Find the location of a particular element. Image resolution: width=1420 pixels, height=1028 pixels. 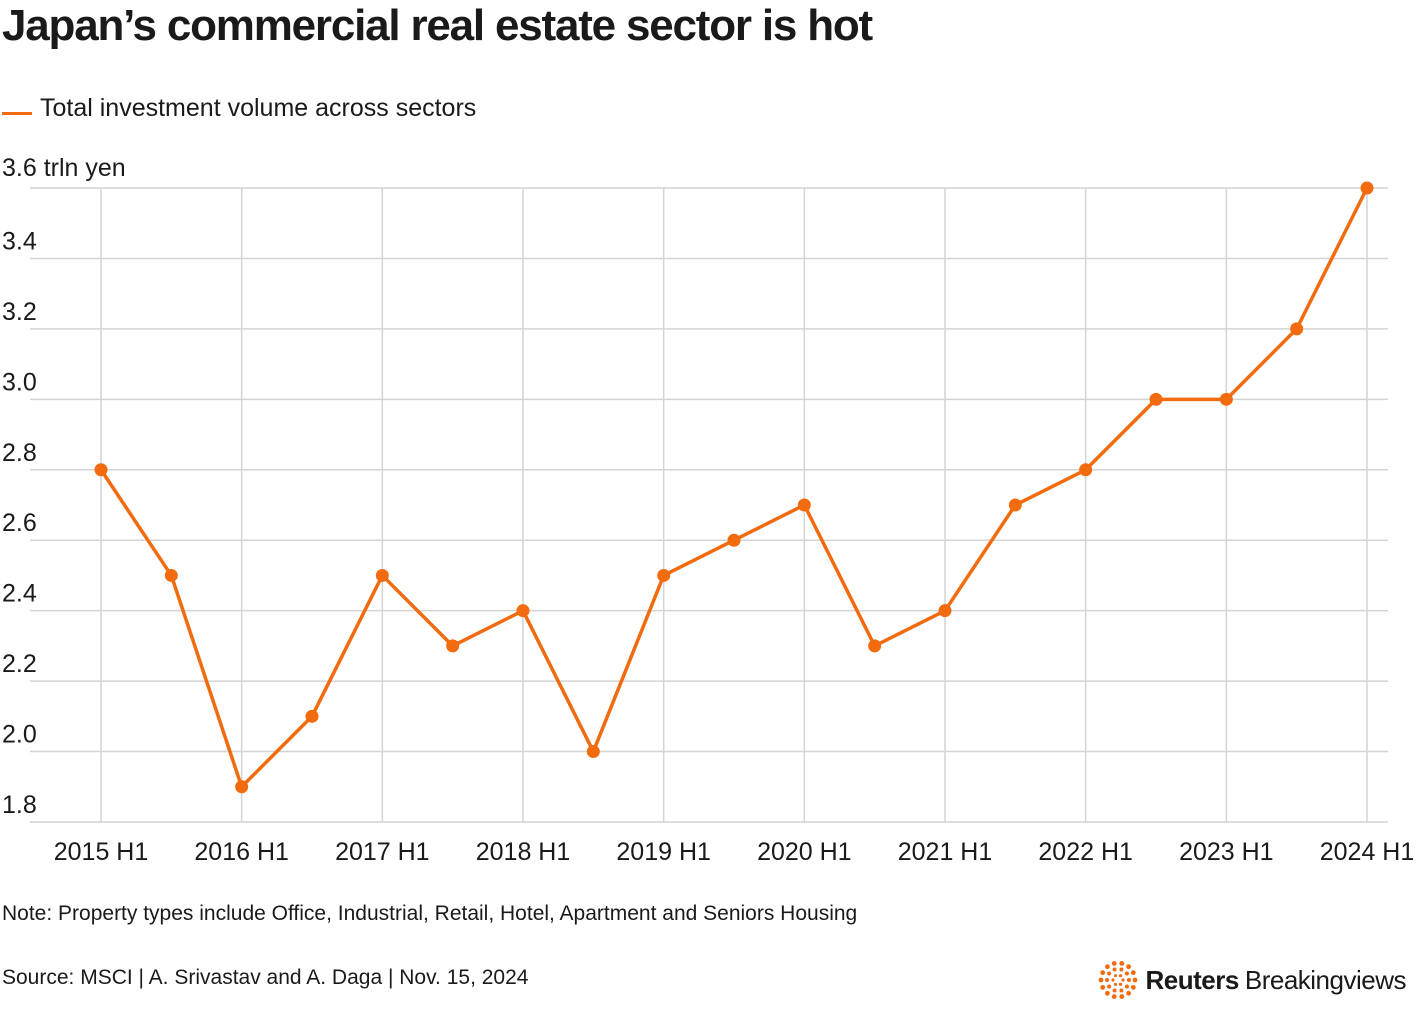

y-tick-label: 3.2 is located at coordinates (19, 312).